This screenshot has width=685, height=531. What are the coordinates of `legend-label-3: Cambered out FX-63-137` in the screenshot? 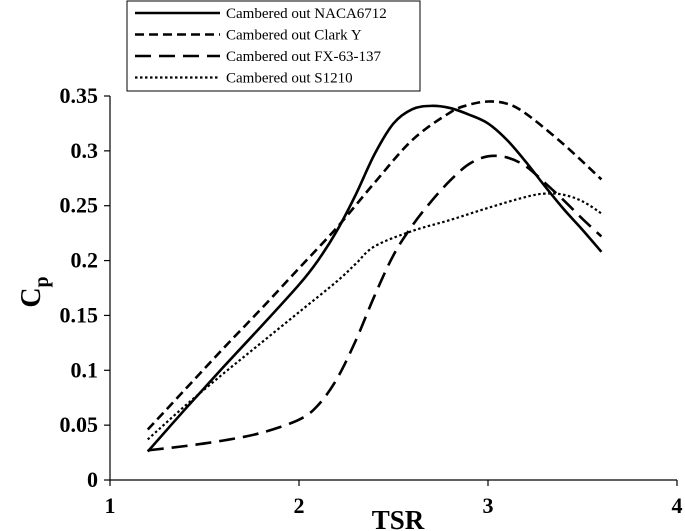 It's located at (303, 57).